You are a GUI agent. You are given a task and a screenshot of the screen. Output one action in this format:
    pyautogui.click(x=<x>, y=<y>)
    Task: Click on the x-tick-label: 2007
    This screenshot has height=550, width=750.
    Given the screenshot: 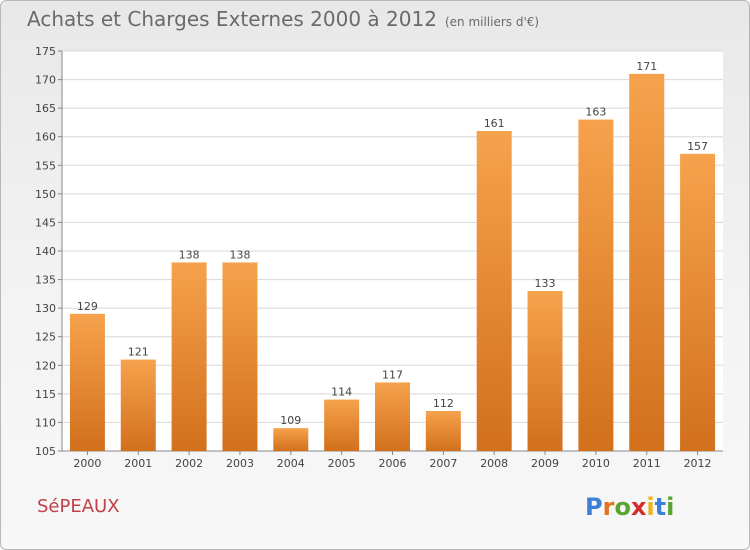 What is the action you would take?
    pyautogui.click(x=443, y=463)
    